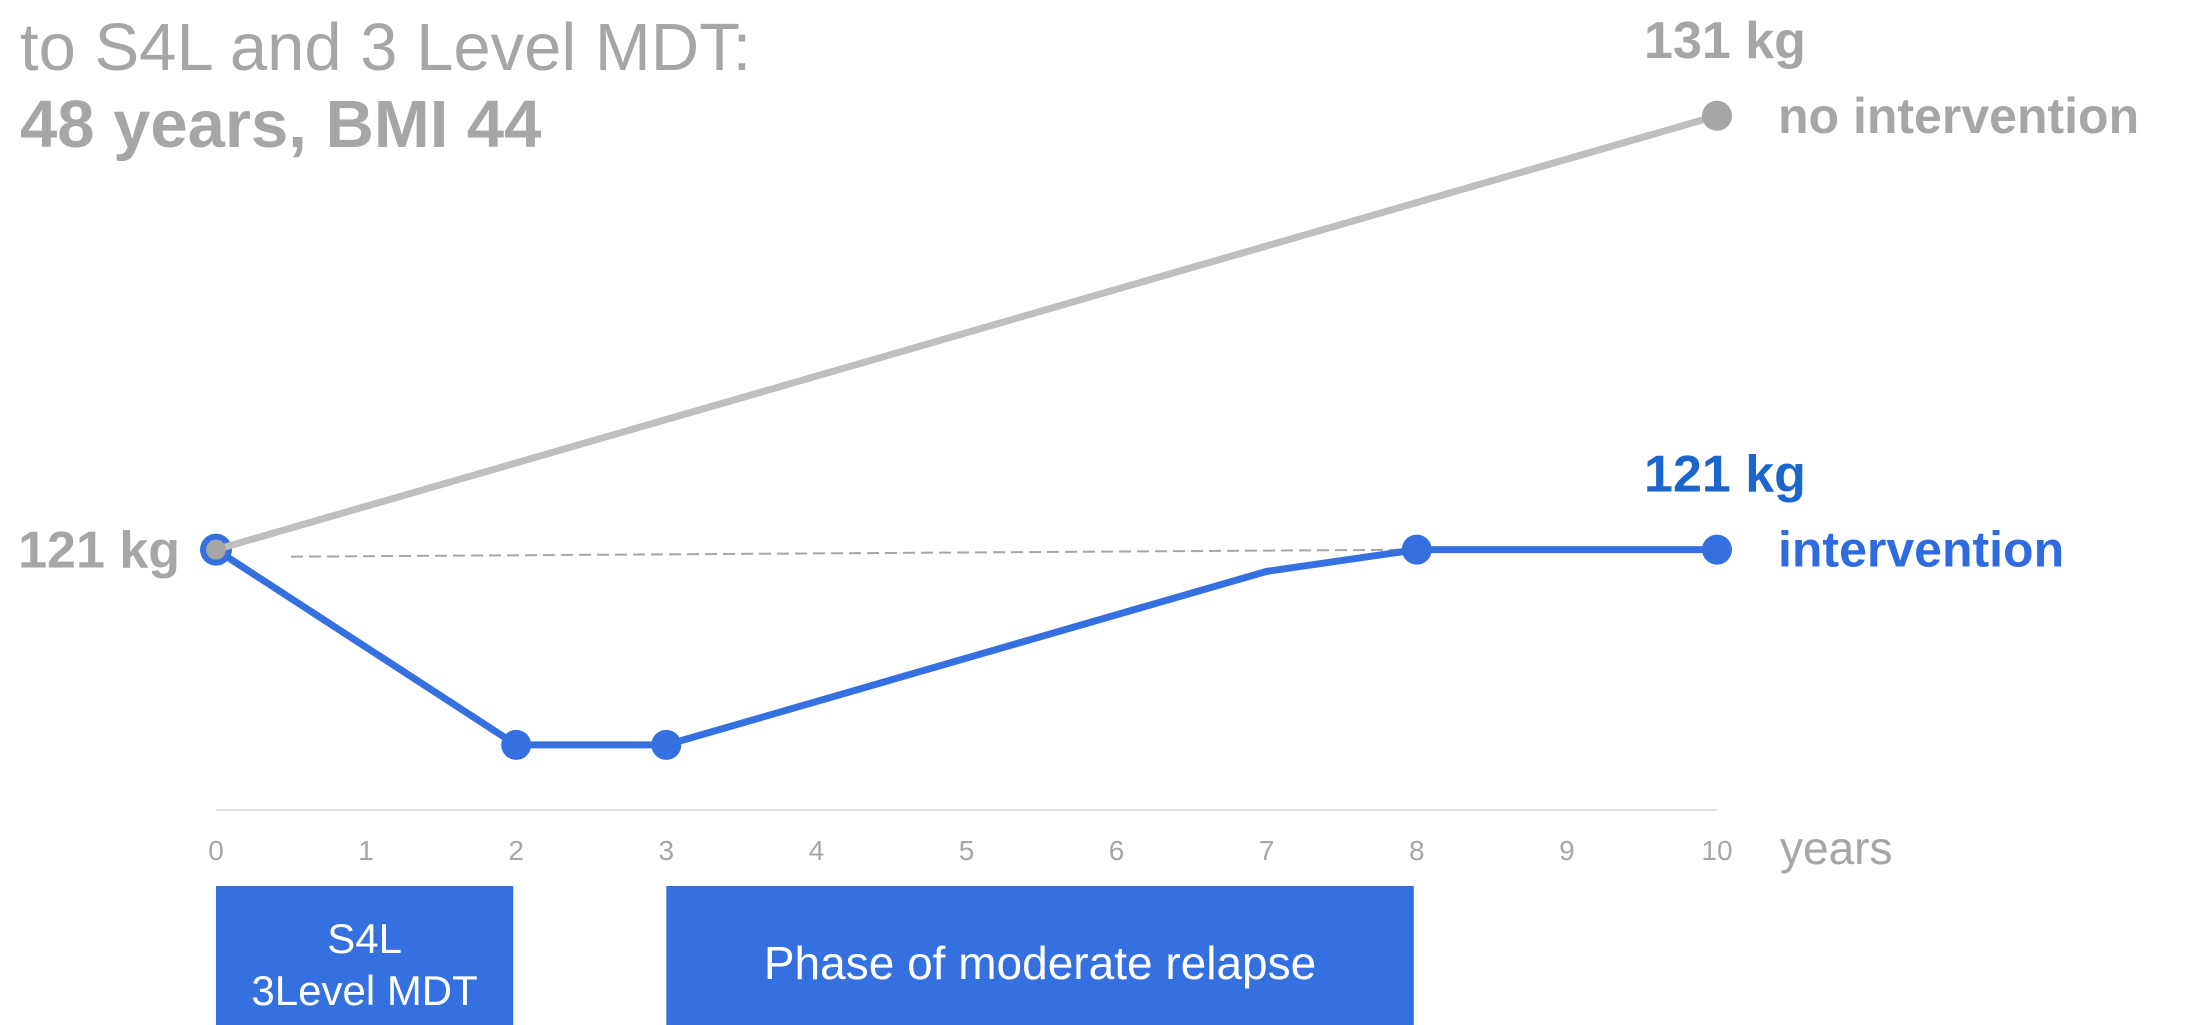  I want to click on phase-label: 3Level MDT, so click(364, 990).